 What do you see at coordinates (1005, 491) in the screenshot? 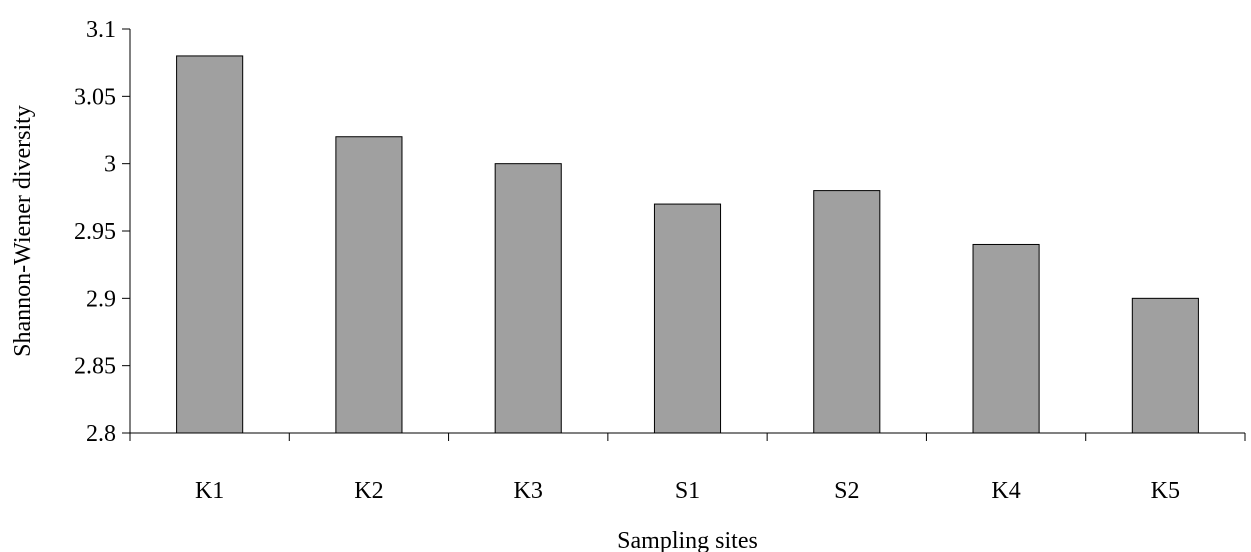
I see `x-tick-label: K4` at bounding box center [1005, 491].